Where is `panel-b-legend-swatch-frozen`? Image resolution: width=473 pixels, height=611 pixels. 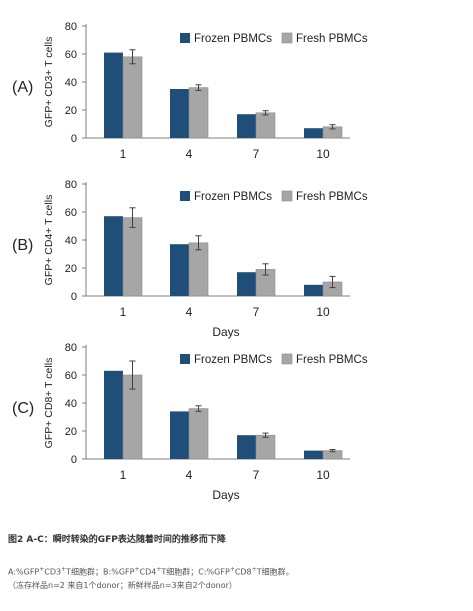 panel-b-legend-swatch-frozen is located at coordinates (185, 196).